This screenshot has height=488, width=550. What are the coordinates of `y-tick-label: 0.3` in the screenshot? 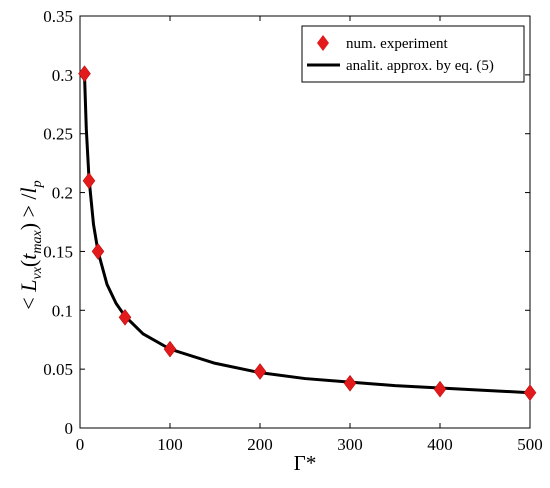 It's located at (62, 75).